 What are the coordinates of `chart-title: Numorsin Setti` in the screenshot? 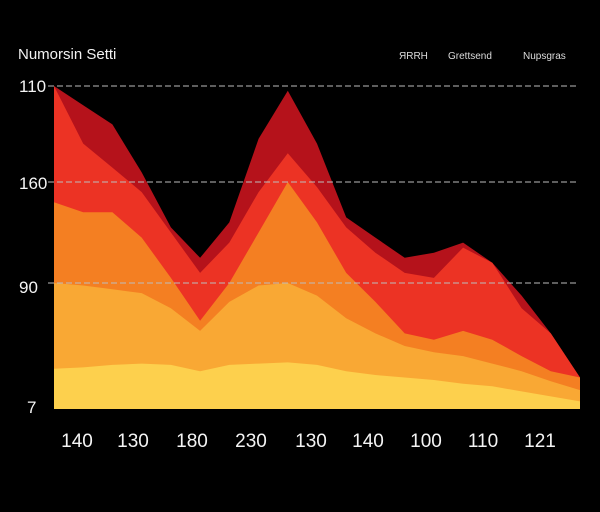 It's located at (67, 54).